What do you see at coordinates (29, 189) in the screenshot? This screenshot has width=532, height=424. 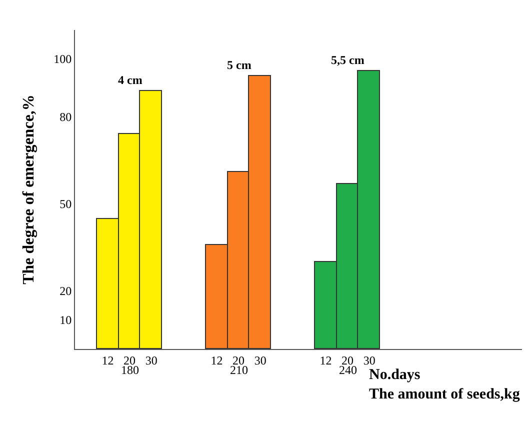 I see `y-axis-title: The degree of emergence,%` at bounding box center [29, 189].